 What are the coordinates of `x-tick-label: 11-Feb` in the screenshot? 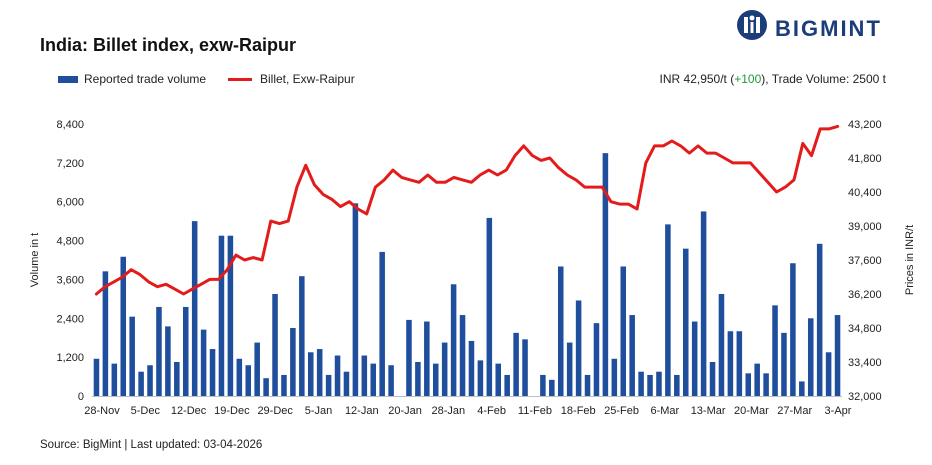 It's located at (535, 411).